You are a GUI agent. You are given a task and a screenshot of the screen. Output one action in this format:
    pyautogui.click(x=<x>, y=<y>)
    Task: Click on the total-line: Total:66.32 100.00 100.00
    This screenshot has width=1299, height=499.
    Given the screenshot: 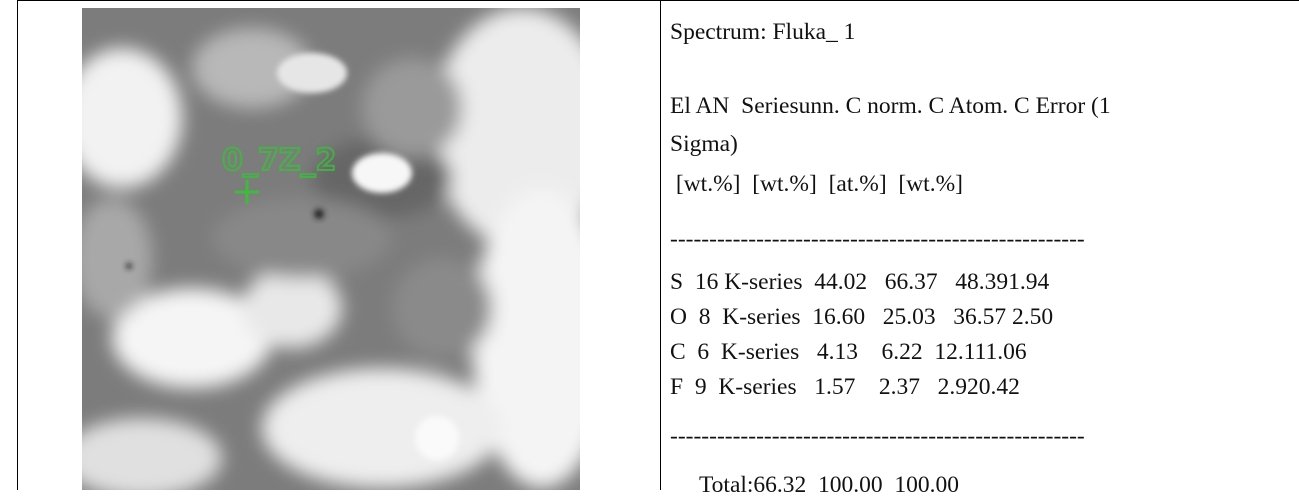 What is the action you would take?
    pyautogui.click(x=815, y=485)
    